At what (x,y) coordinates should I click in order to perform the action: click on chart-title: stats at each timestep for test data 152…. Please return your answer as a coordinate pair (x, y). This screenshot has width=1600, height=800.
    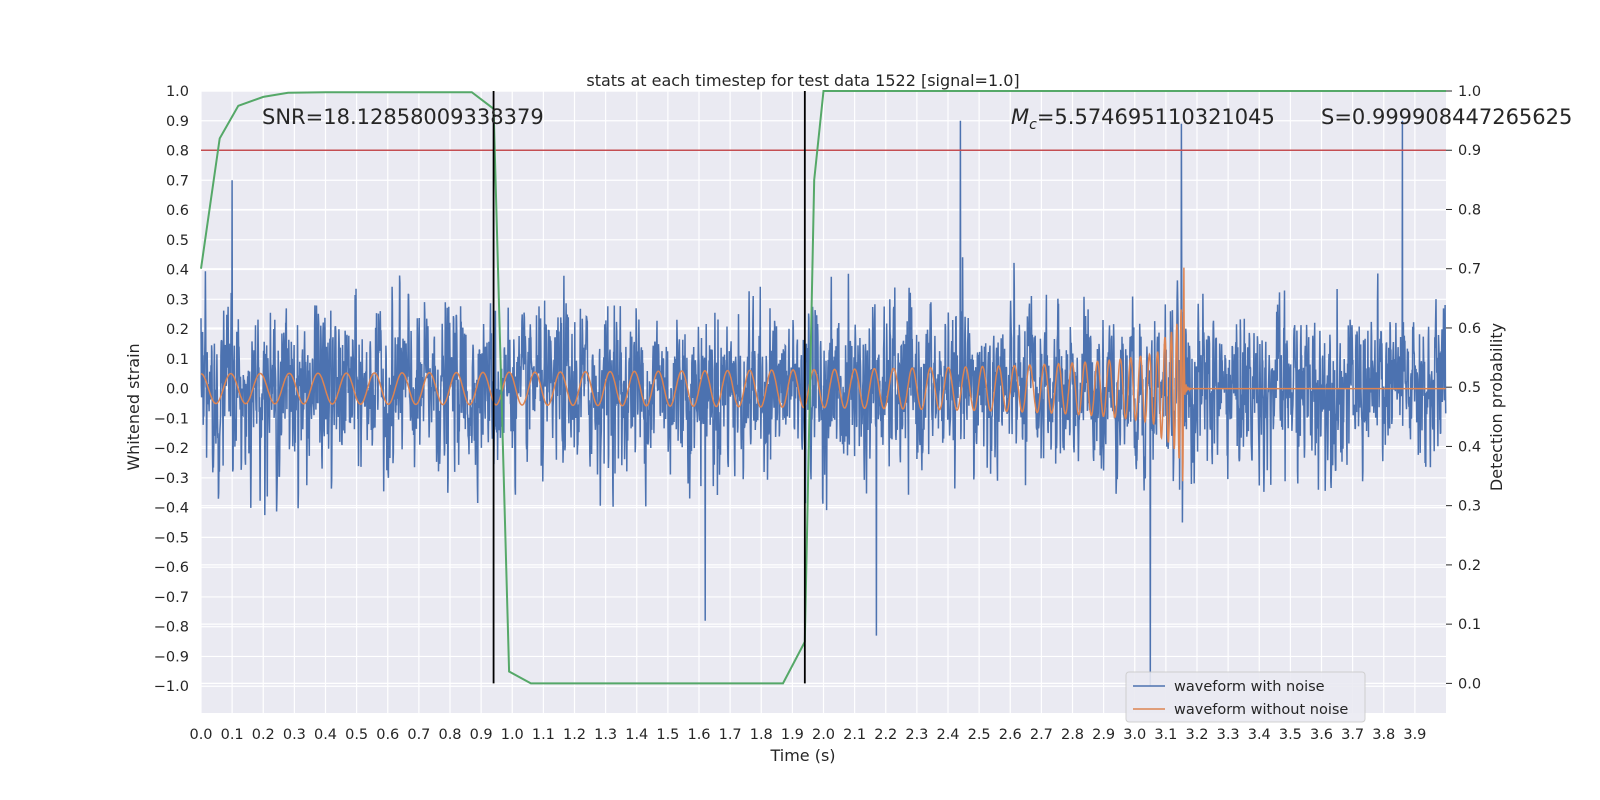
    Looking at the image, I should click on (802, 80).